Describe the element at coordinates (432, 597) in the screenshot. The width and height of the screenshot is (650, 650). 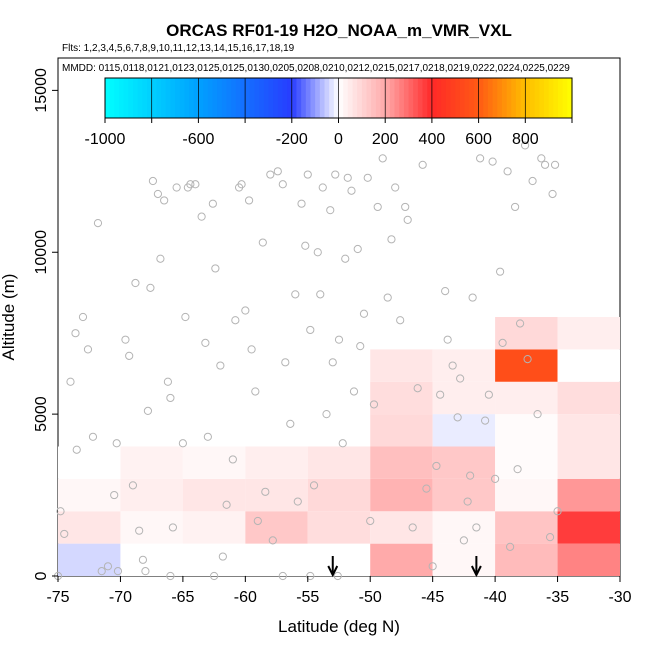
I see `x-tick-label: -45` at that location.